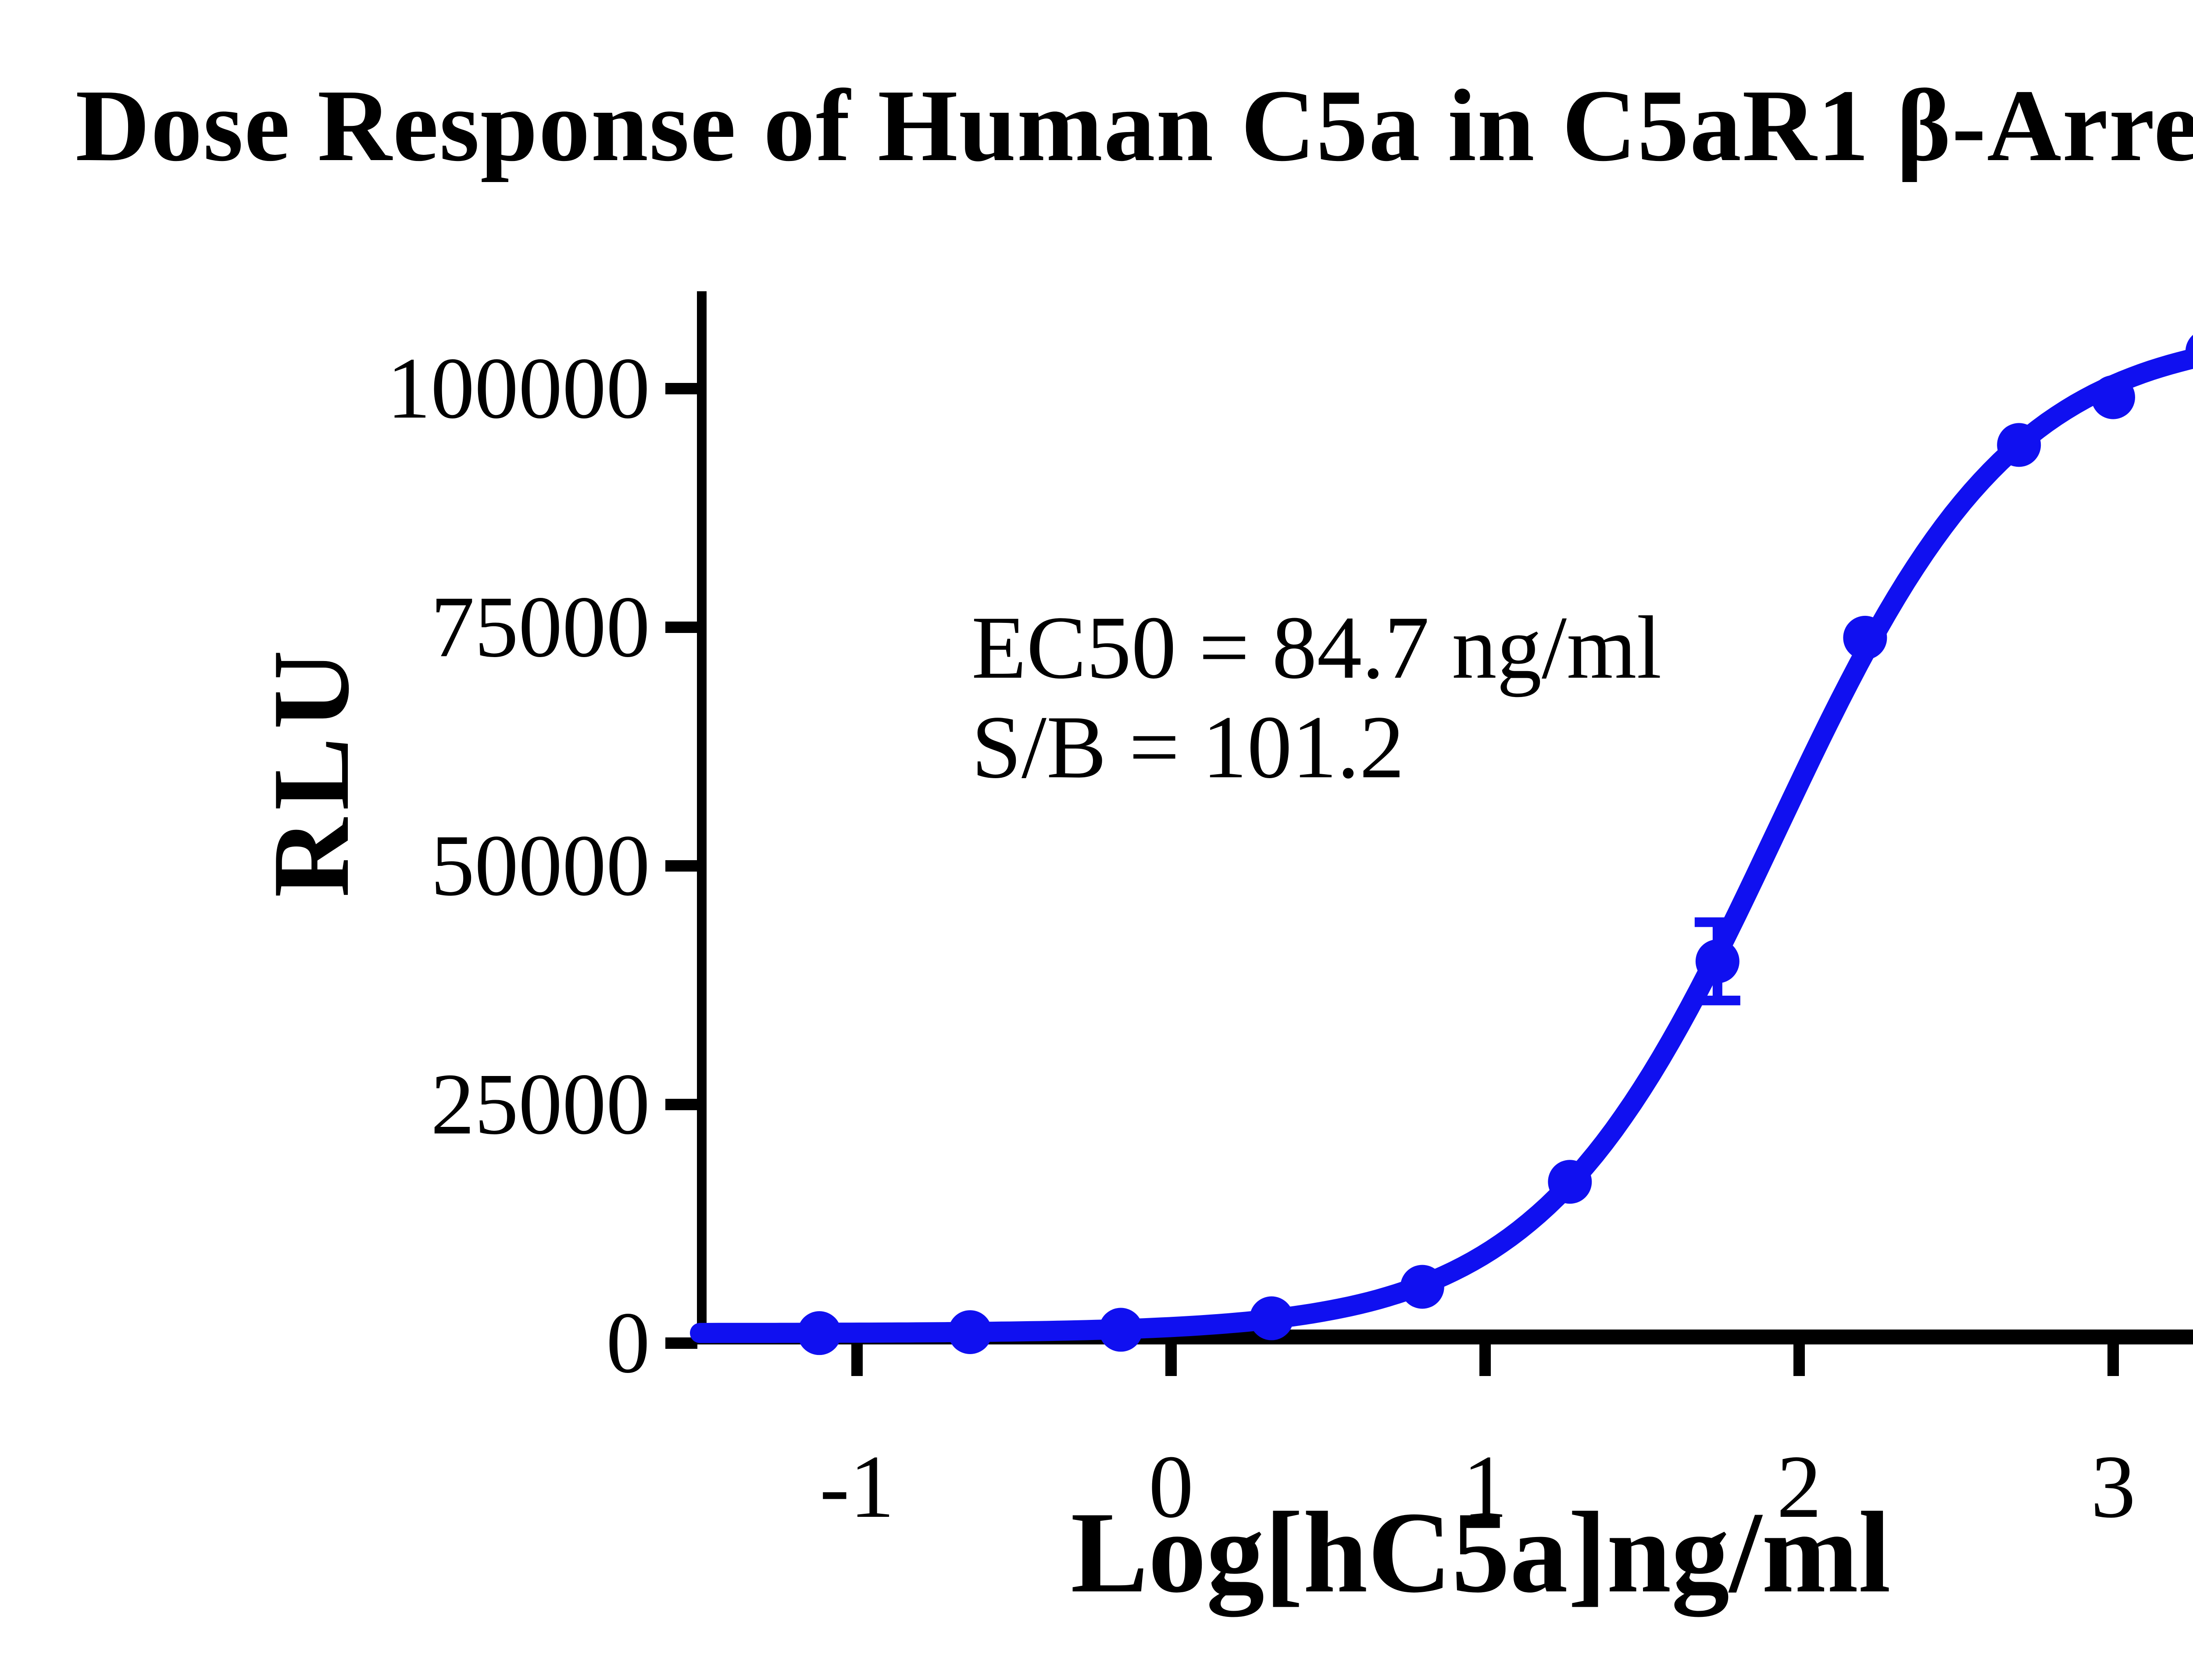 This screenshot has height=1680, width=2193. I want to click on y-tick-label: 25000, so click(540, 1104).